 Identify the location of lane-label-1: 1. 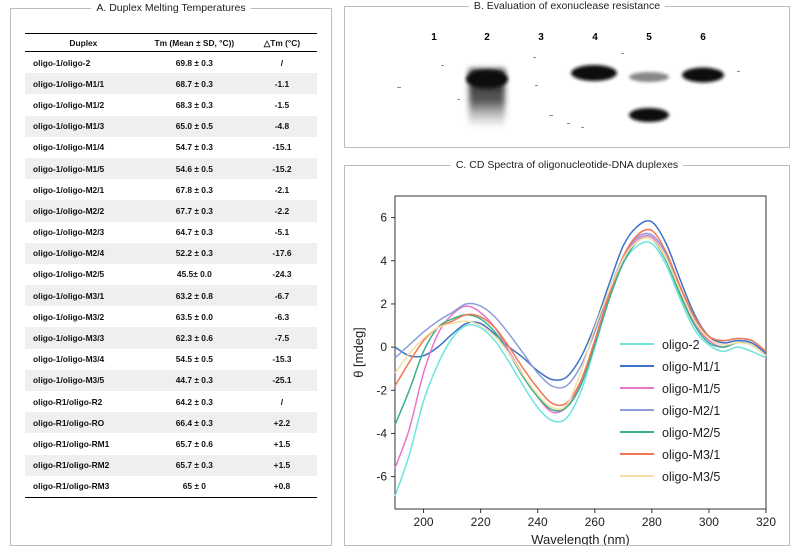
(434, 37).